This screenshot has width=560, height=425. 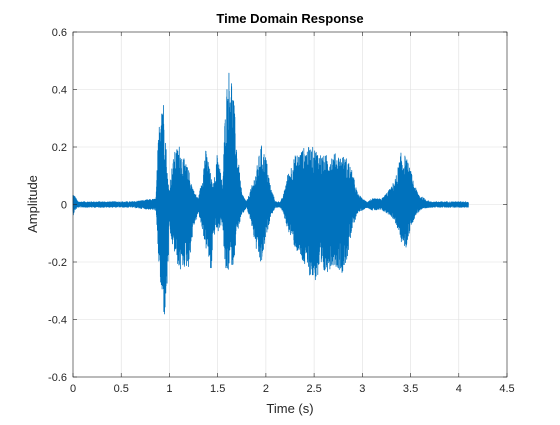 What do you see at coordinates (57, 321) in the screenshot?
I see `y-tick-label: -0.4` at bounding box center [57, 321].